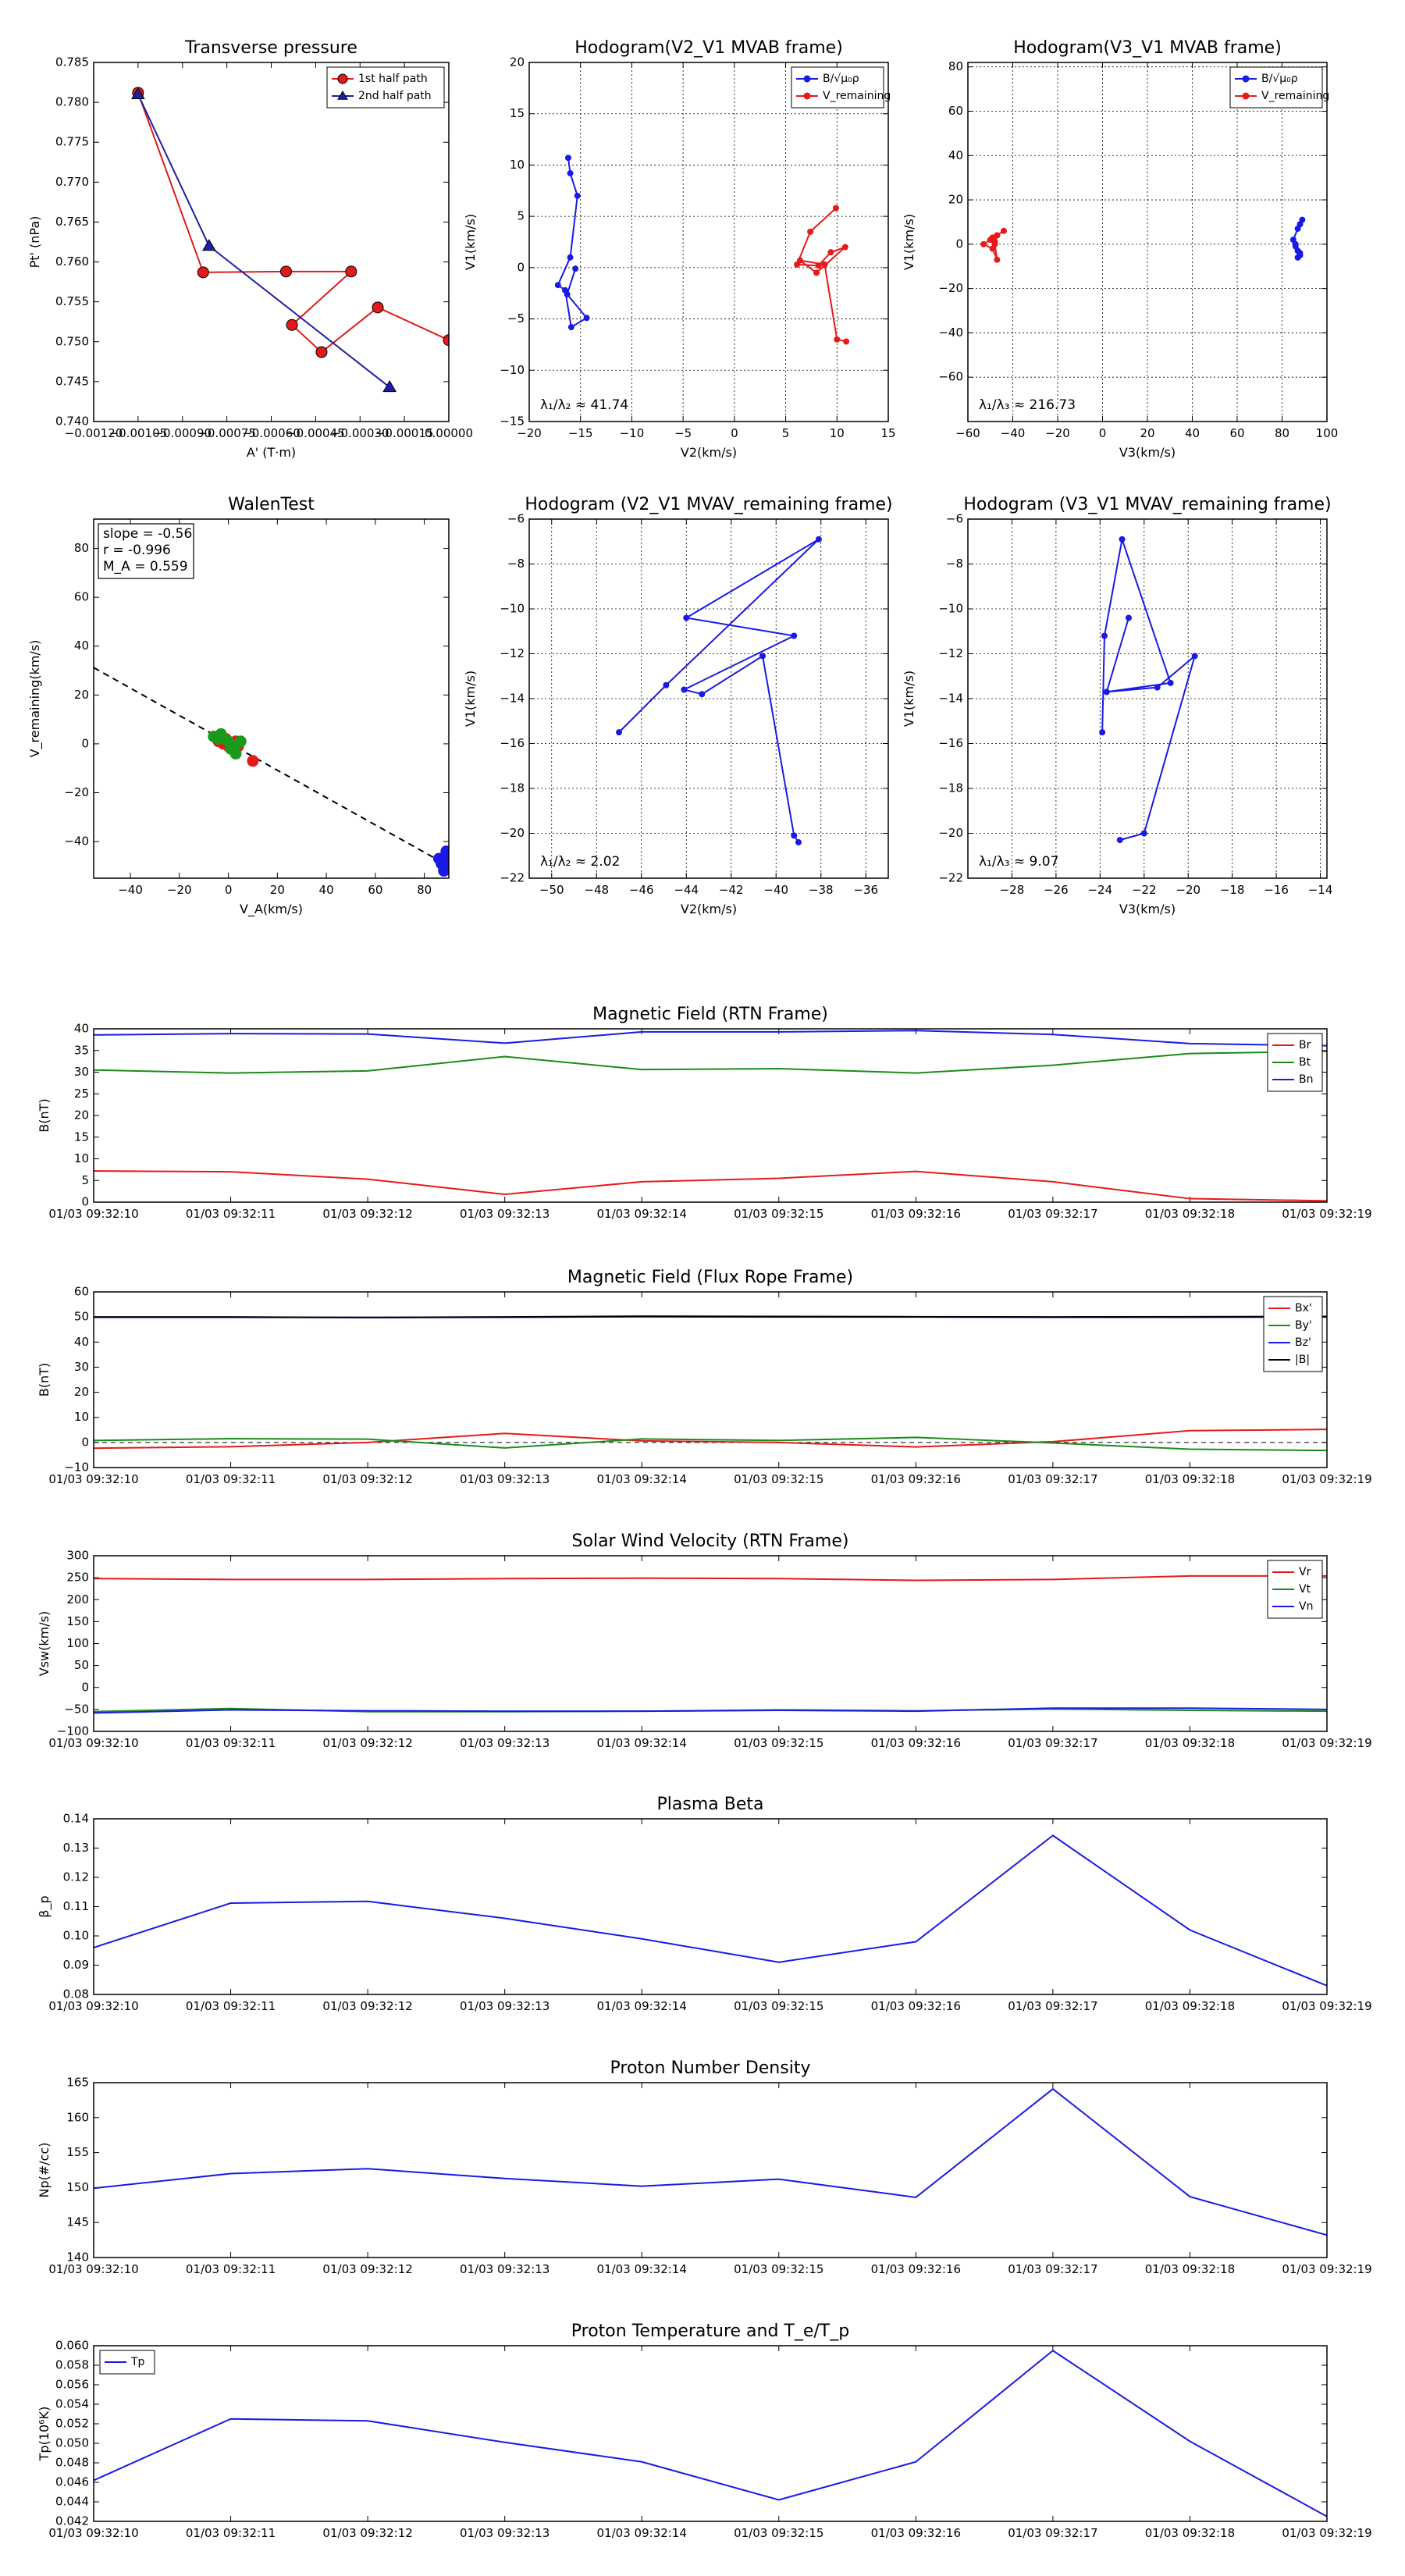 This screenshot has height=2576, width=1405. I want to click on y-tick-label: 150, so click(77, 1621).